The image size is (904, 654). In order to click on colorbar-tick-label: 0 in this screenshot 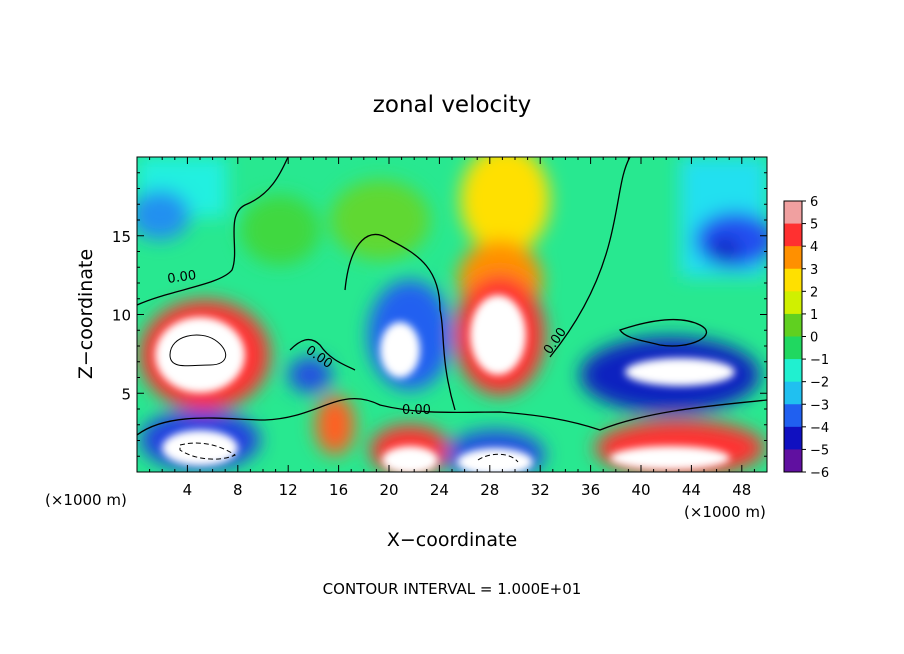, I will do `click(814, 338)`.